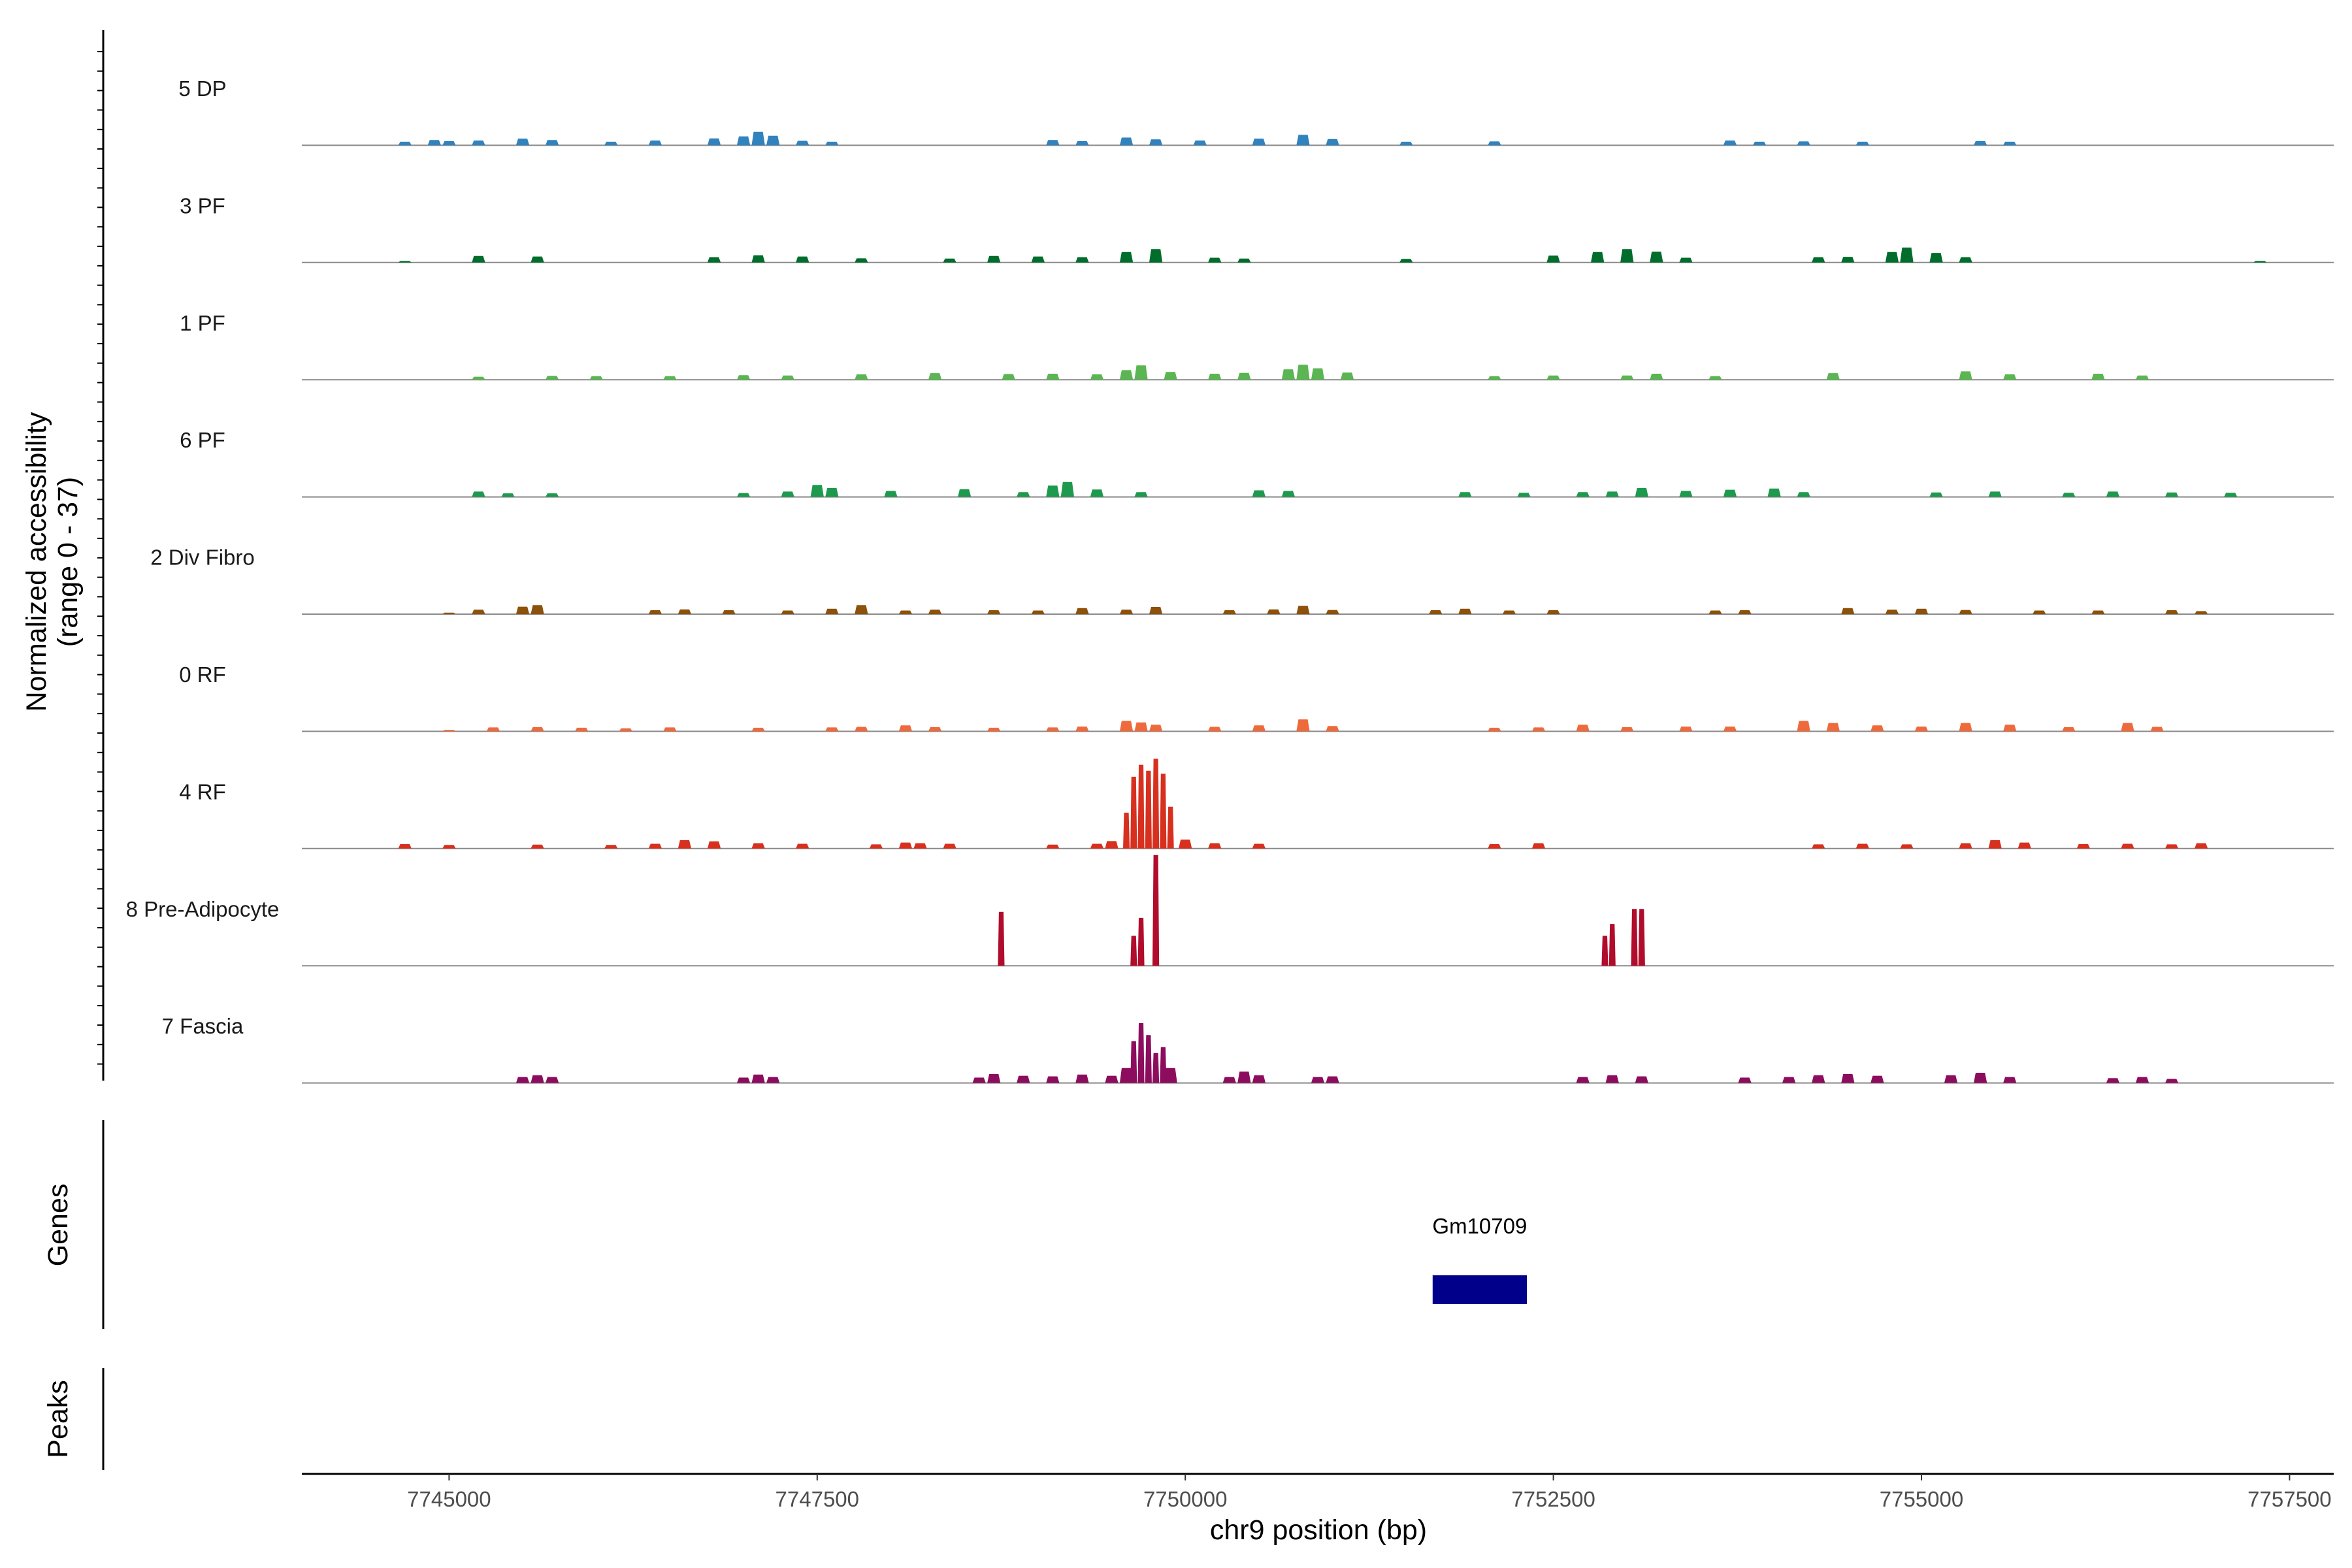 Image resolution: width=2352 pixels, height=1568 pixels. I want to click on gene-label: Gm10709, so click(1479, 1226).